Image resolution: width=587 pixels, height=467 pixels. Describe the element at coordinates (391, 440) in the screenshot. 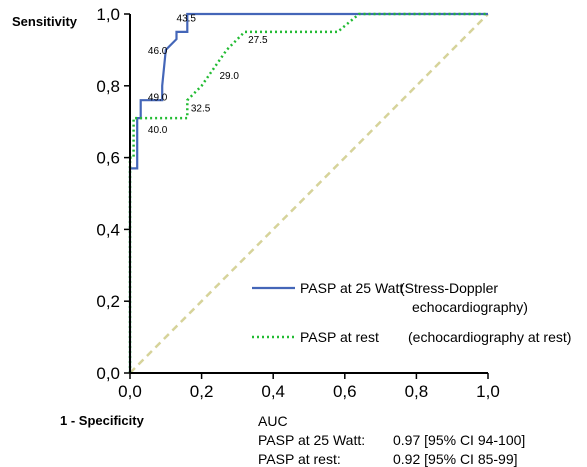

I see `auc-row-stress: PASP at 25 Watt: 0.97 [95% CI 94-100]` at that location.